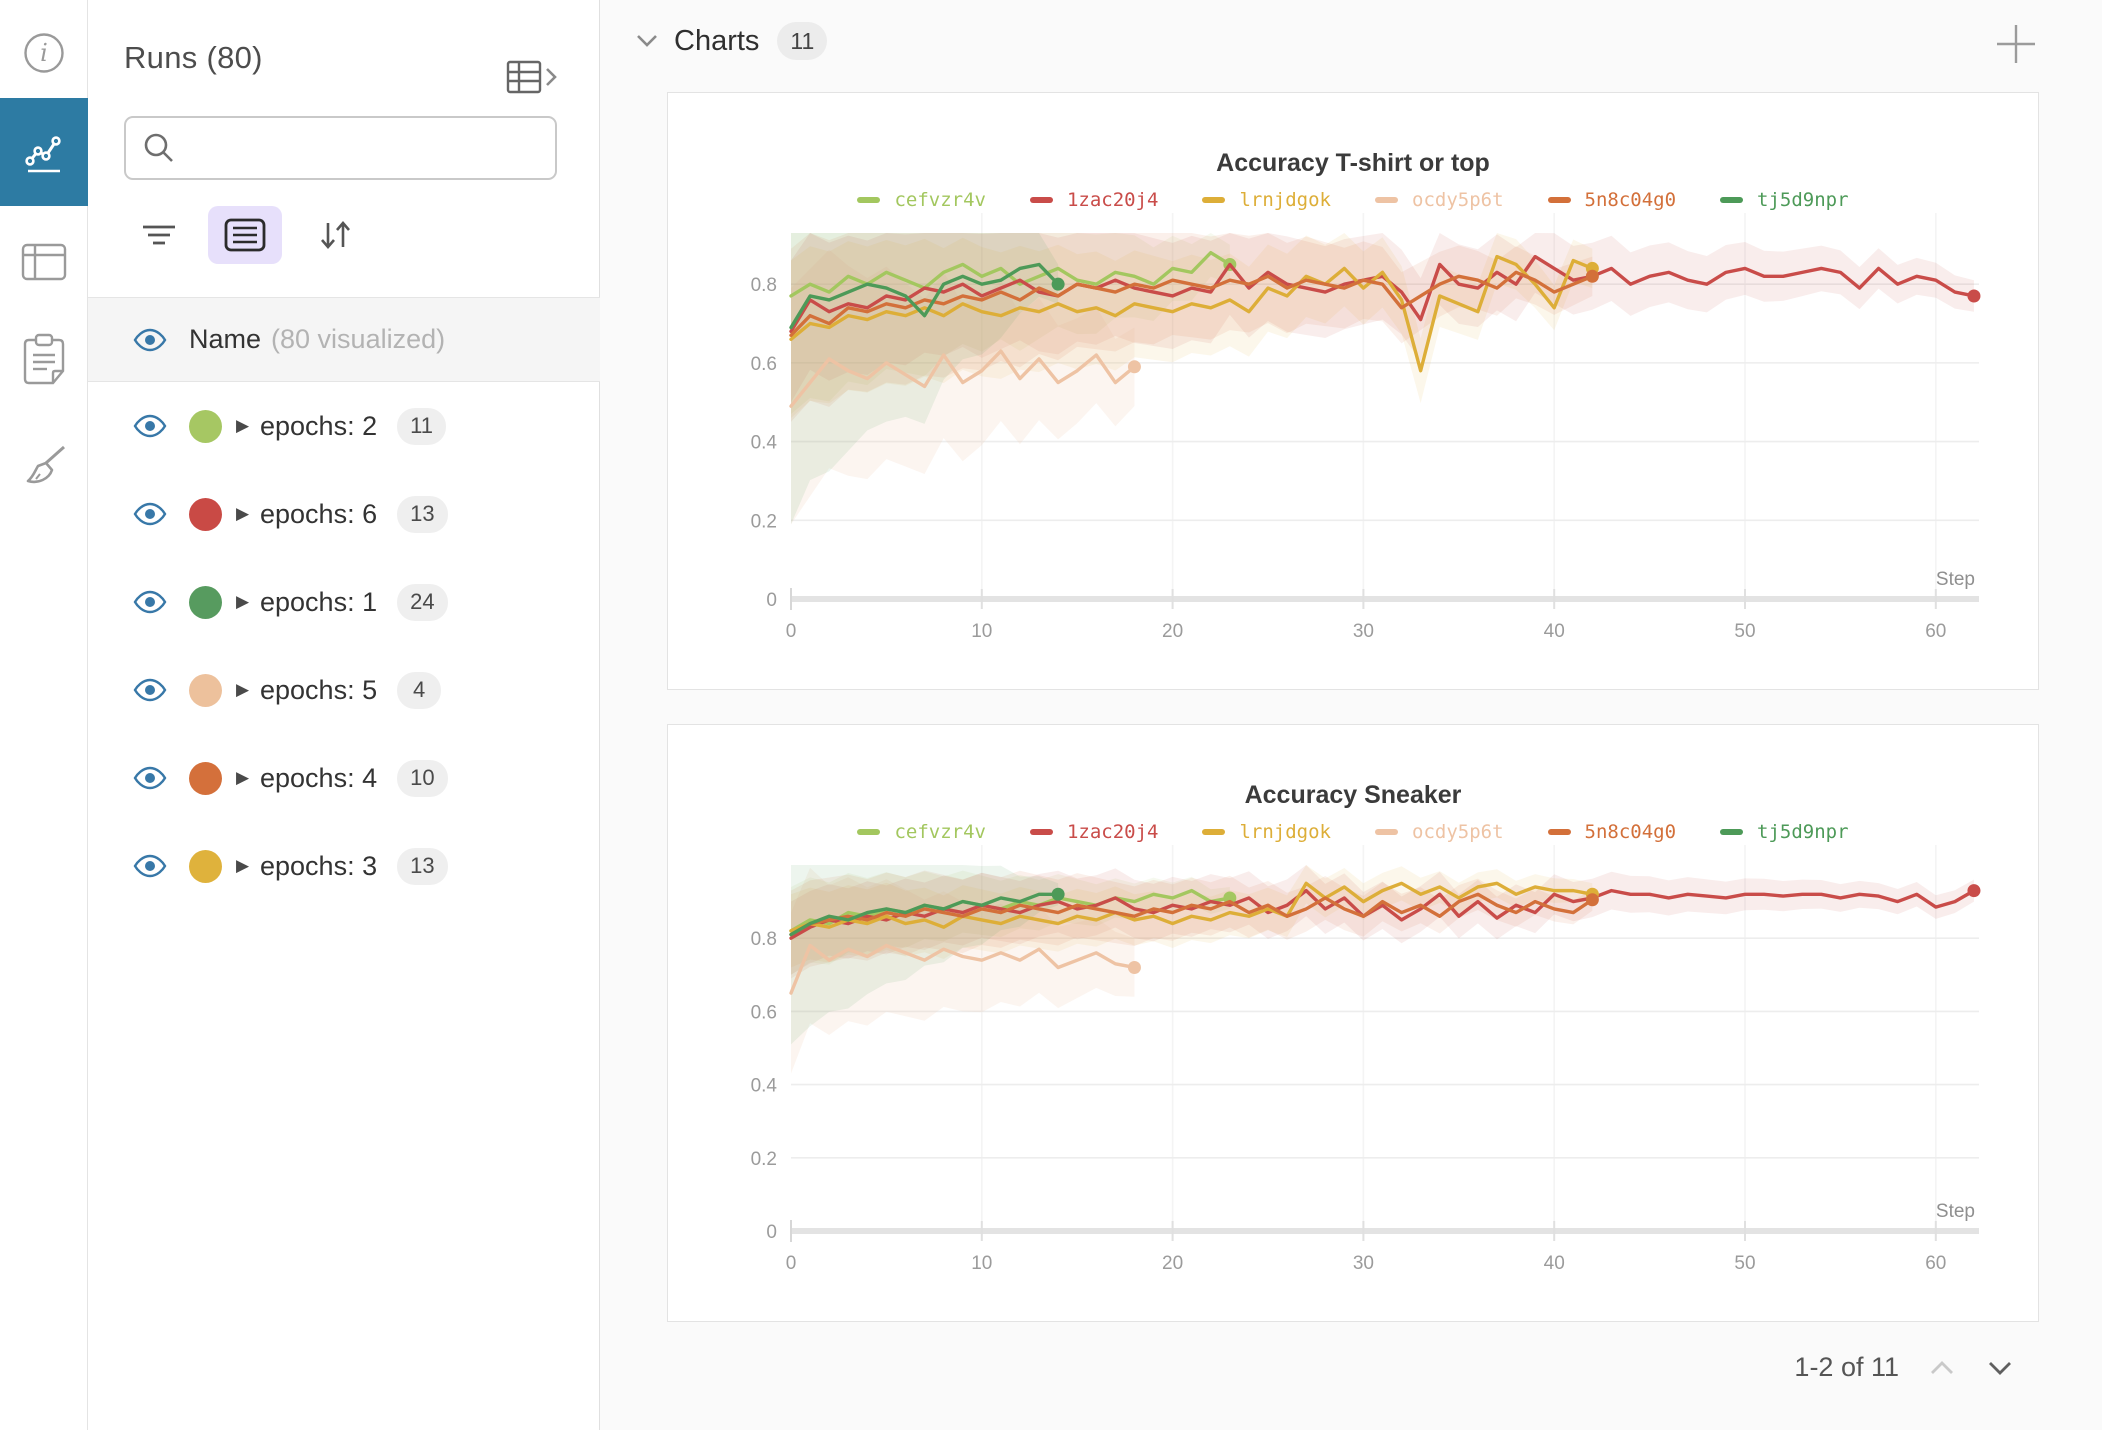 The width and height of the screenshot is (2102, 1430). I want to click on workspace-charts-icon, so click(44, 152).